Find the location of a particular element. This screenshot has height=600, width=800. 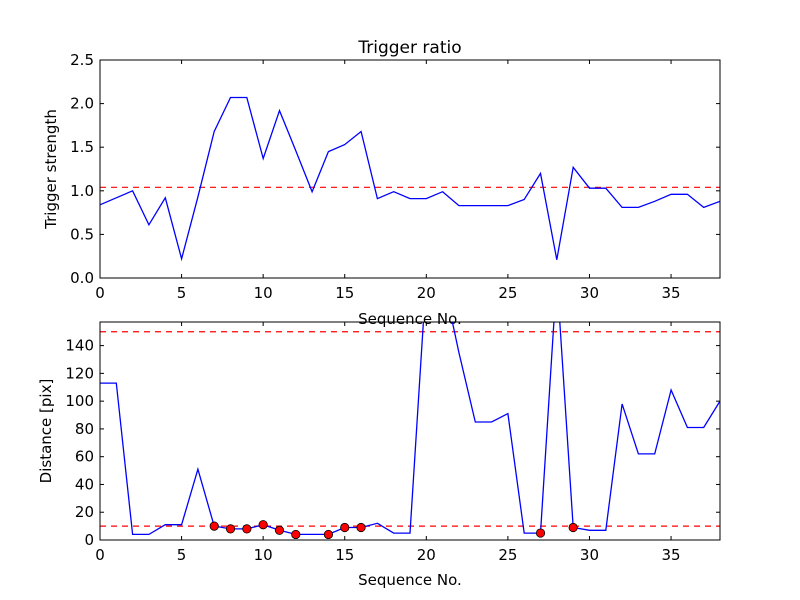

bottom-x-tick-label: 15 is located at coordinates (344, 555).